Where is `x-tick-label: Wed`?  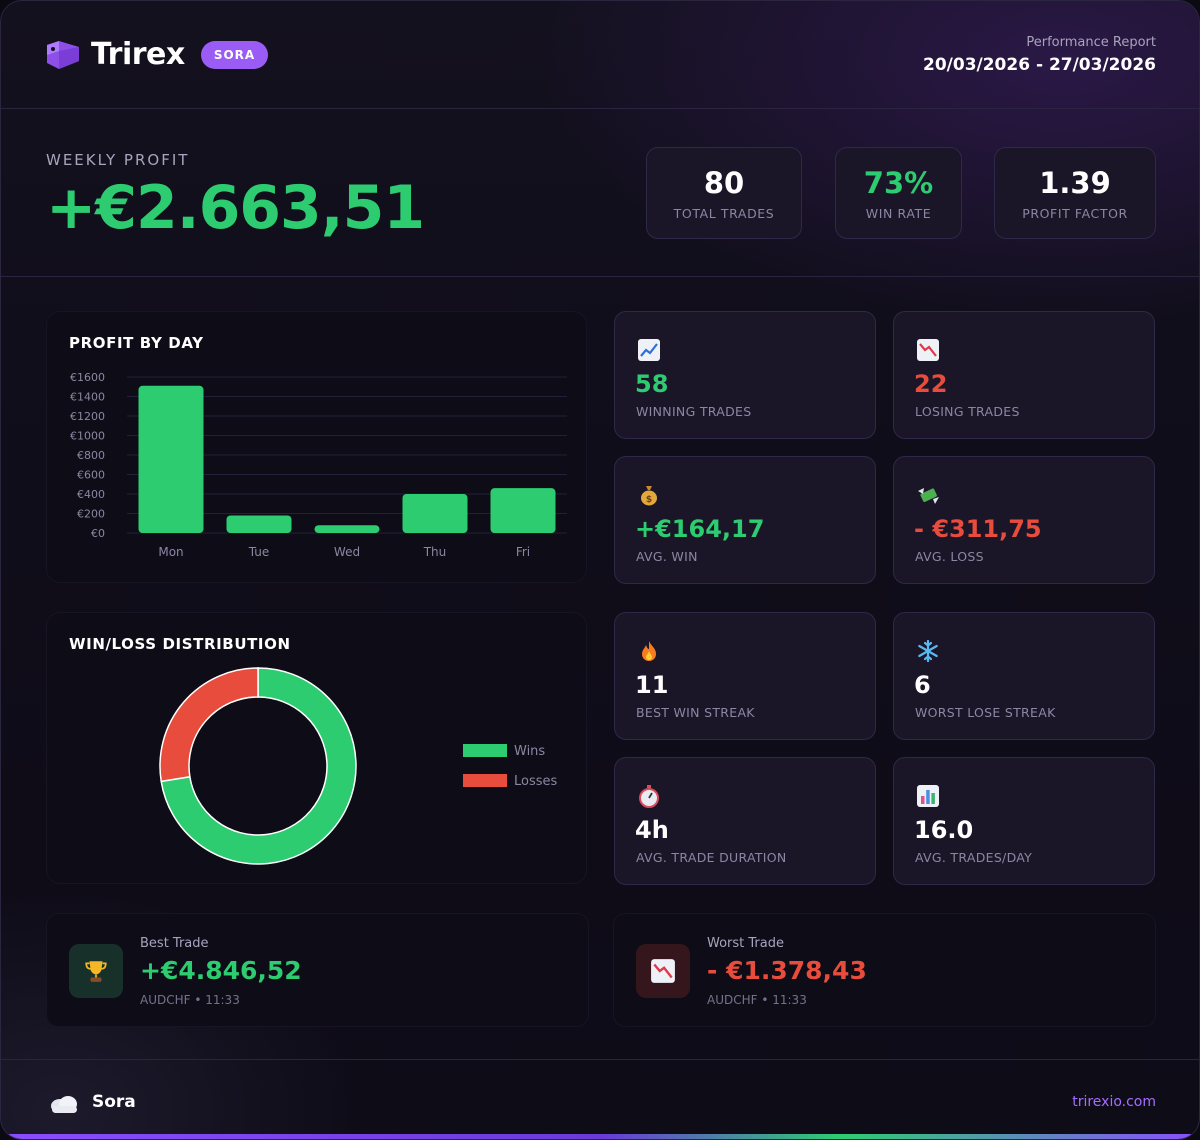
x-tick-label: Wed is located at coordinates (347, 552).